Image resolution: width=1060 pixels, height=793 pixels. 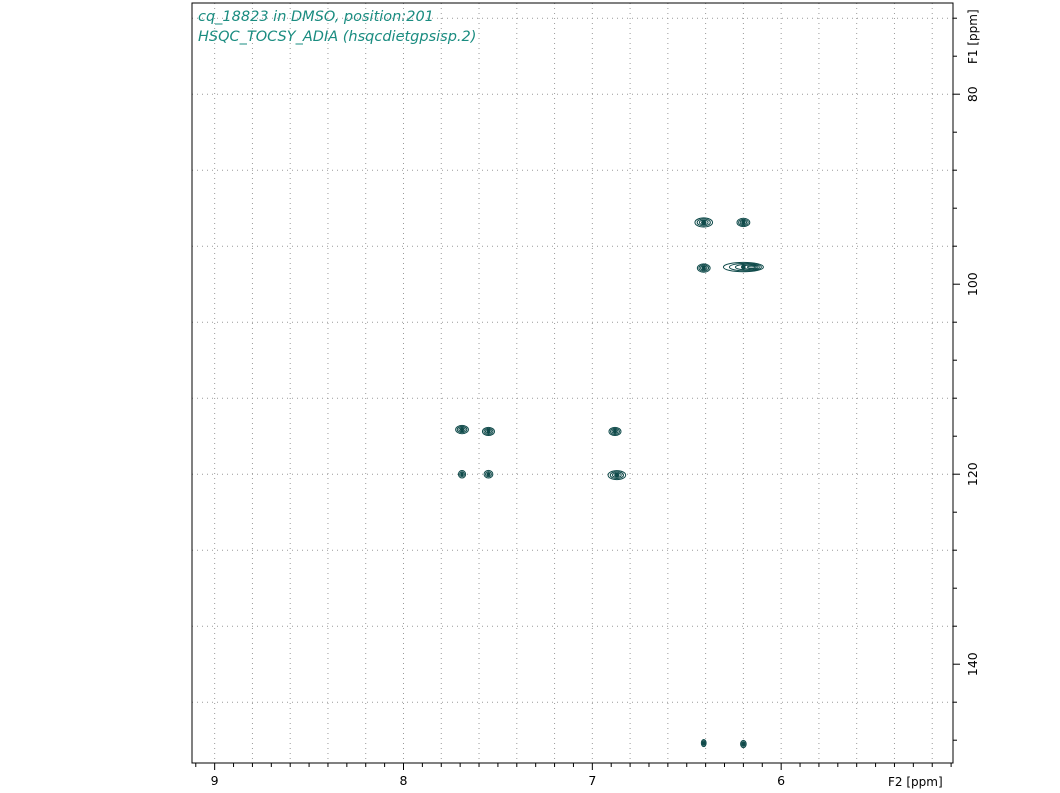 I want to click on spectrum-title: cq_18823 in DMSO, position:201, so click(x=316, y=17).